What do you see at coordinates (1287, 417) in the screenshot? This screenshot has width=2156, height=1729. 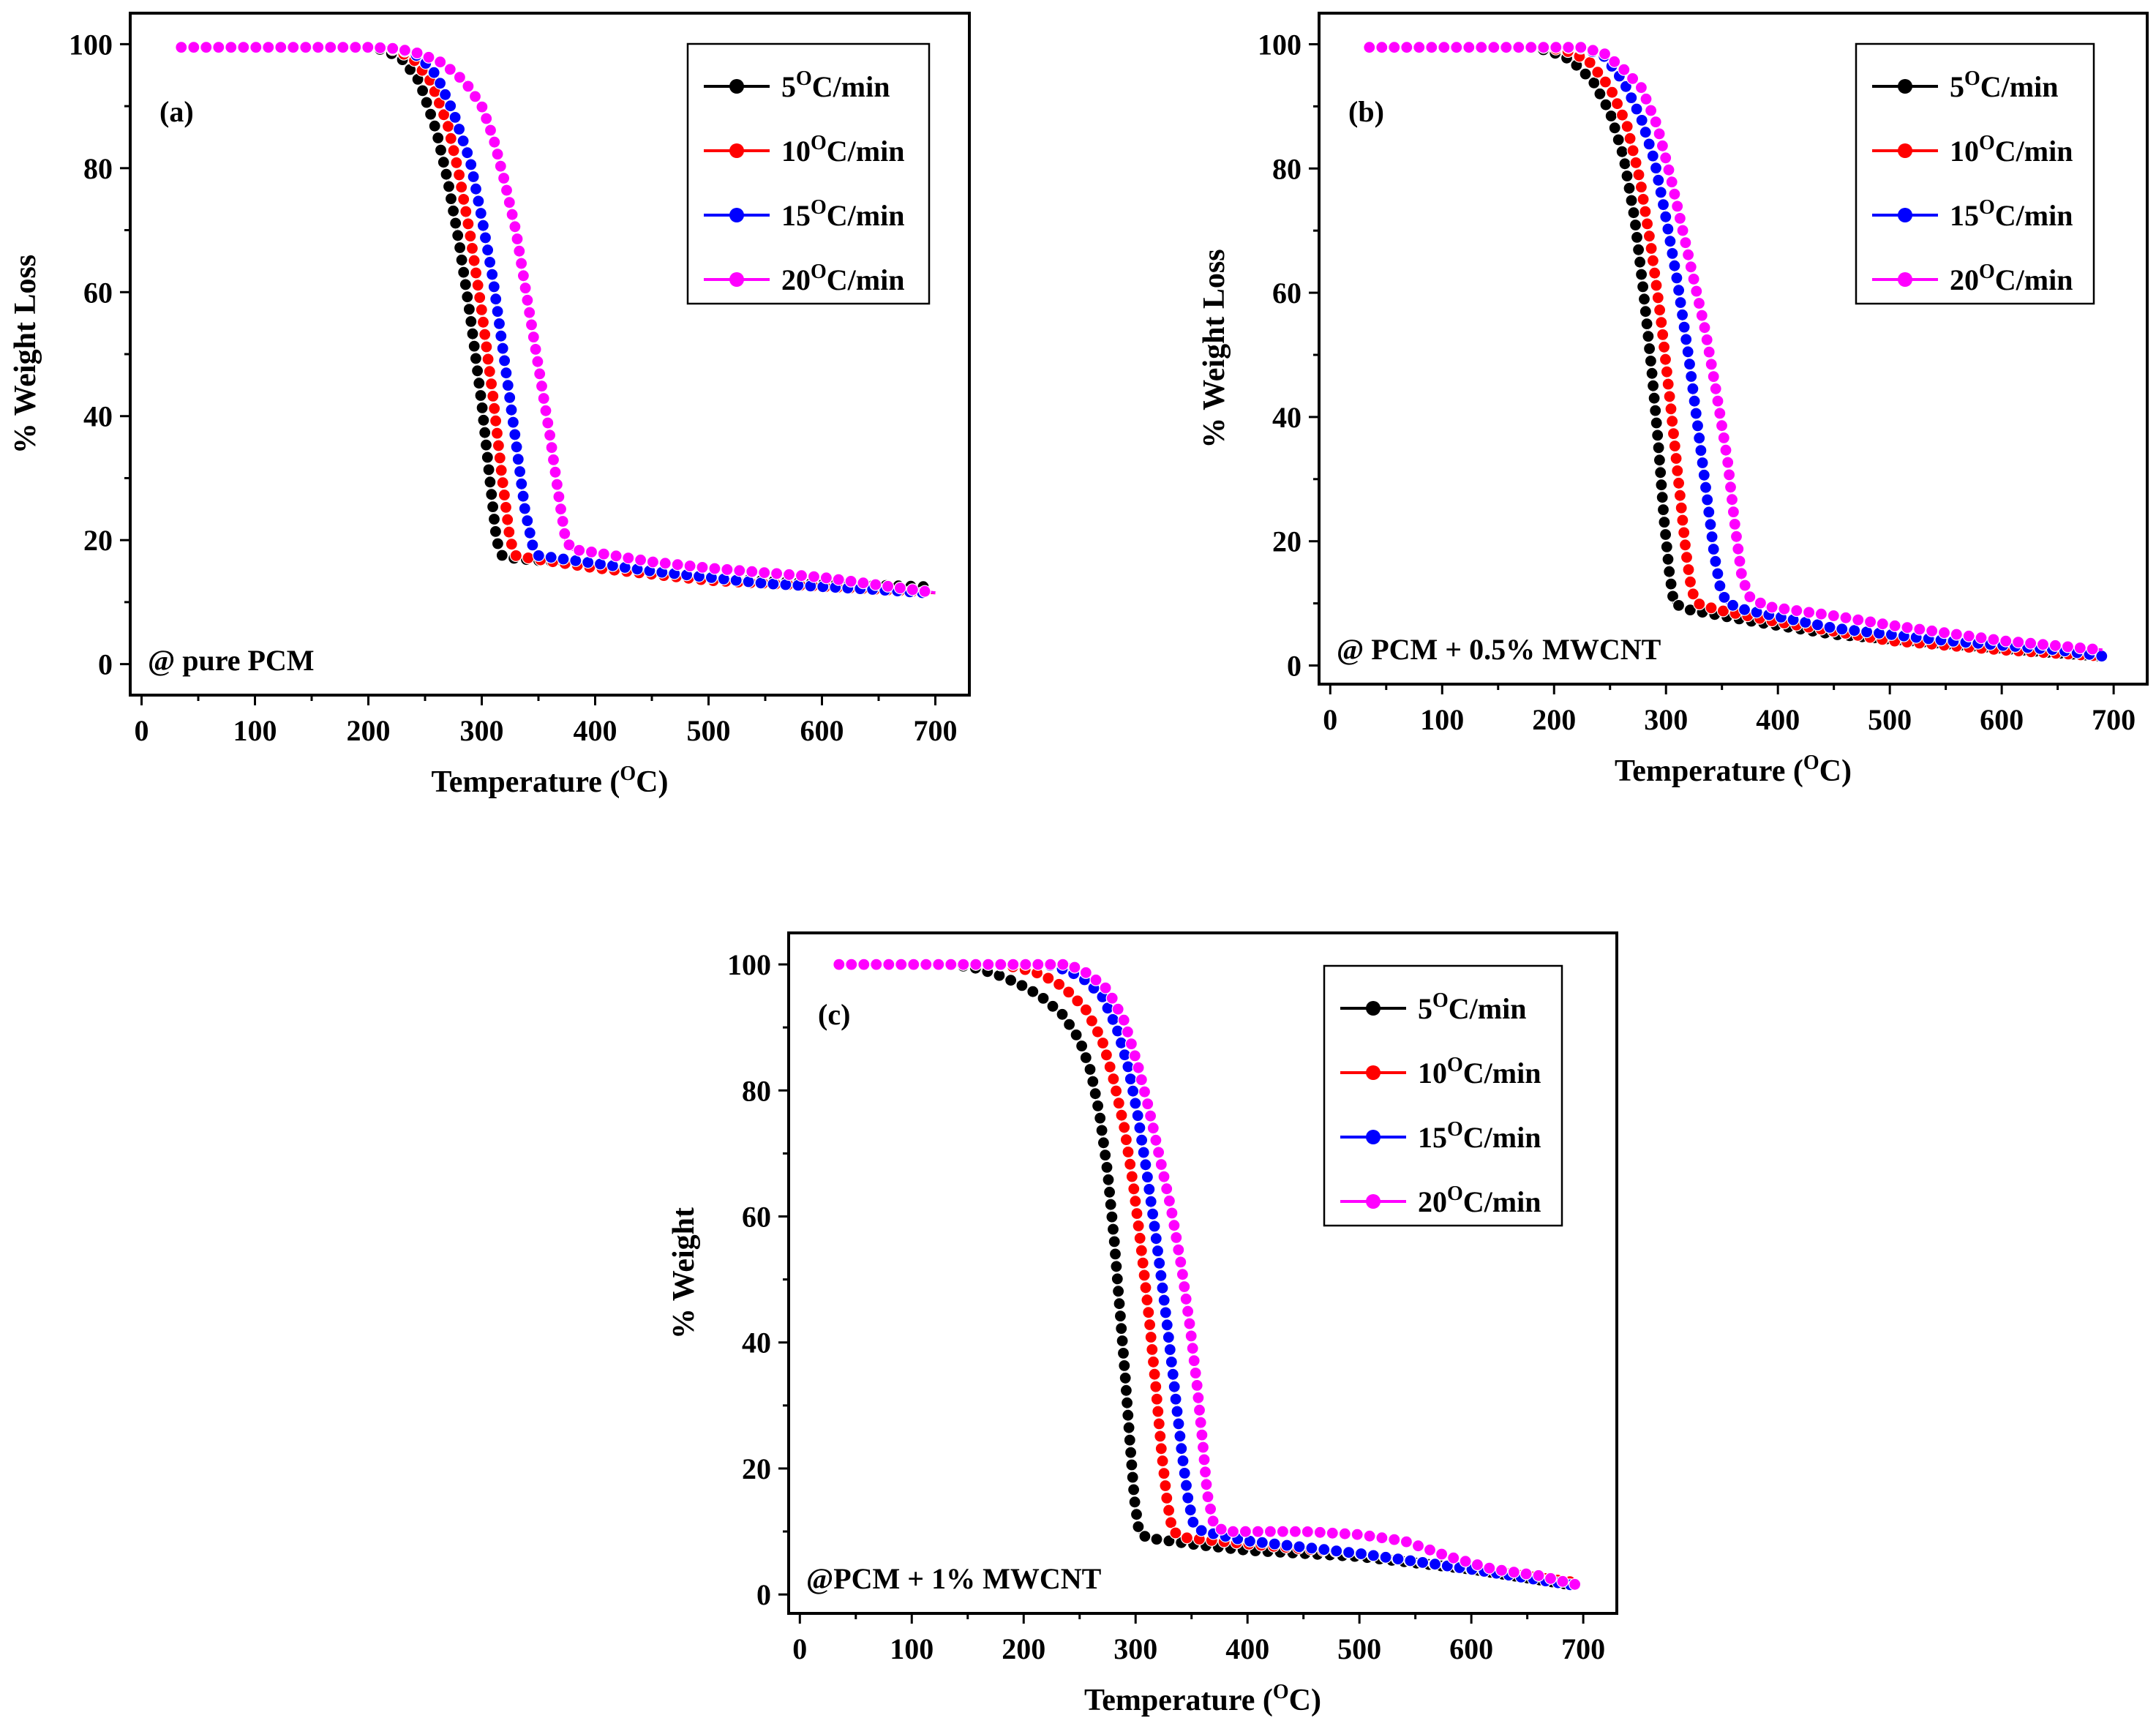 I see `y-tick-label: 40` at bounding box center [1287, 417].